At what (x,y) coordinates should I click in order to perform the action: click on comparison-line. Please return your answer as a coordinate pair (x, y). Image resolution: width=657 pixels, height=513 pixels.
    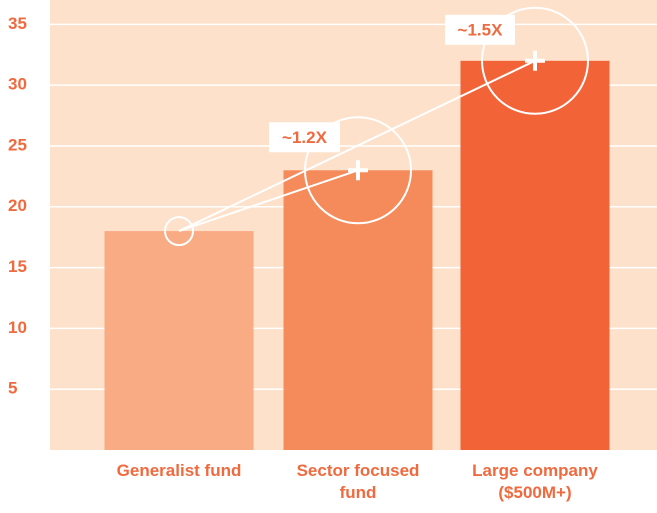
    Looking at the image, I should click on (268, 201).